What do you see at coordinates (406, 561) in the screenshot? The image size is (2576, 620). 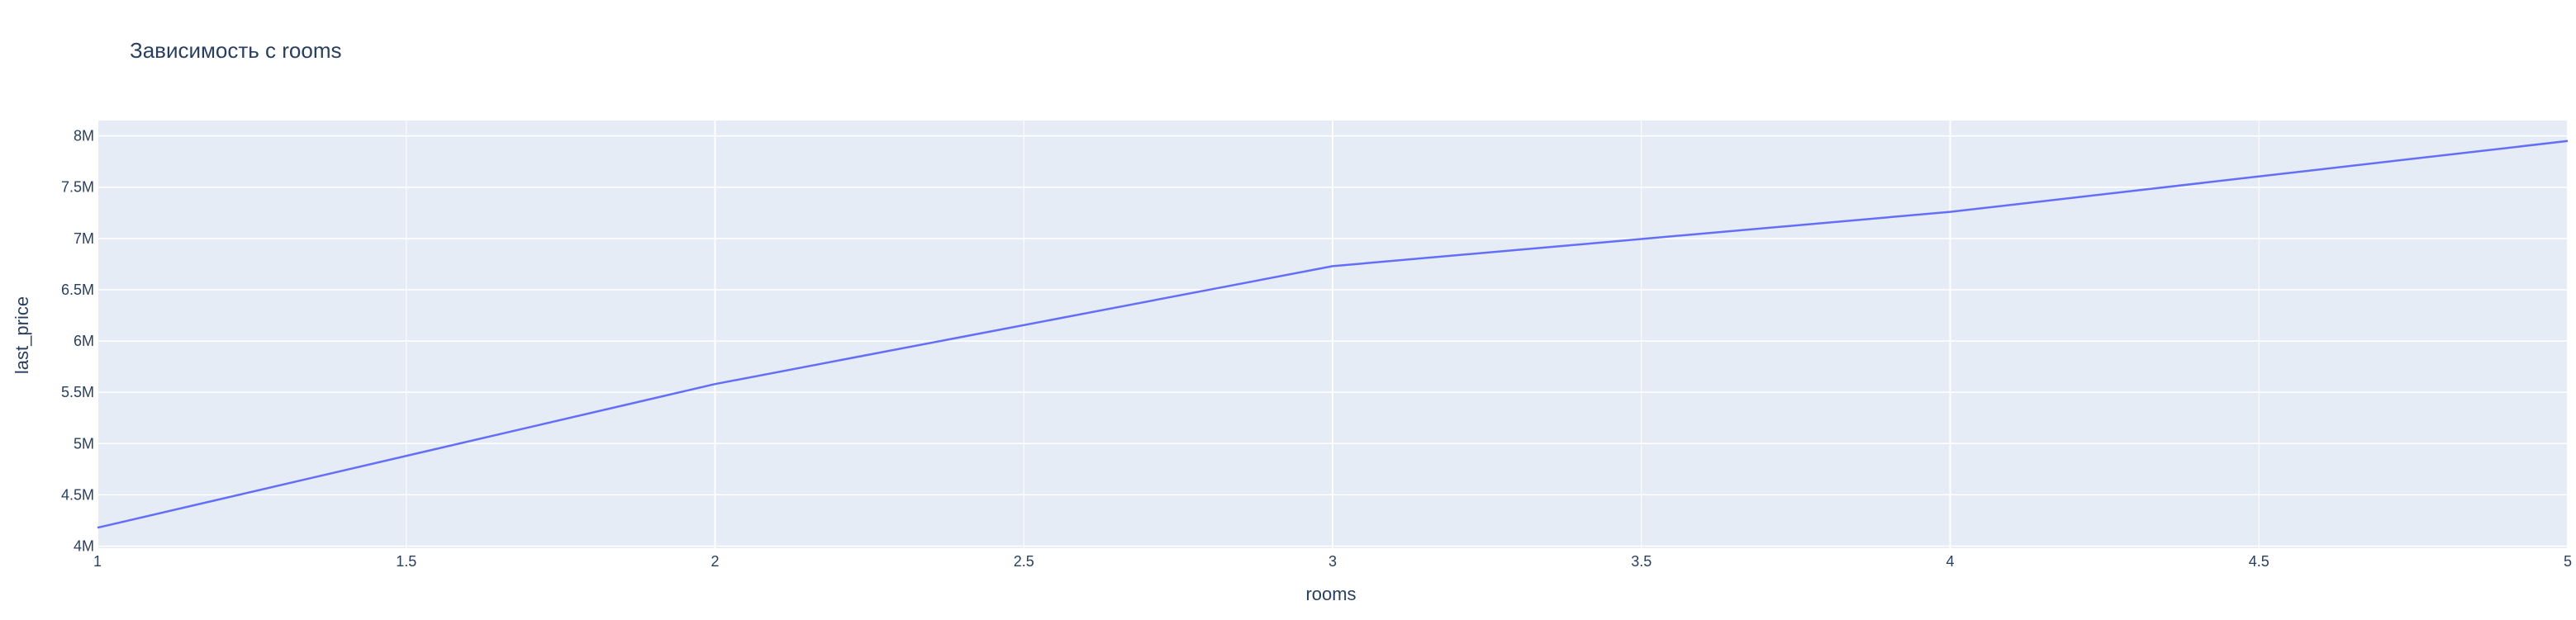 I see `x-tick-label: 1.5` at bounding box center [406, 561].